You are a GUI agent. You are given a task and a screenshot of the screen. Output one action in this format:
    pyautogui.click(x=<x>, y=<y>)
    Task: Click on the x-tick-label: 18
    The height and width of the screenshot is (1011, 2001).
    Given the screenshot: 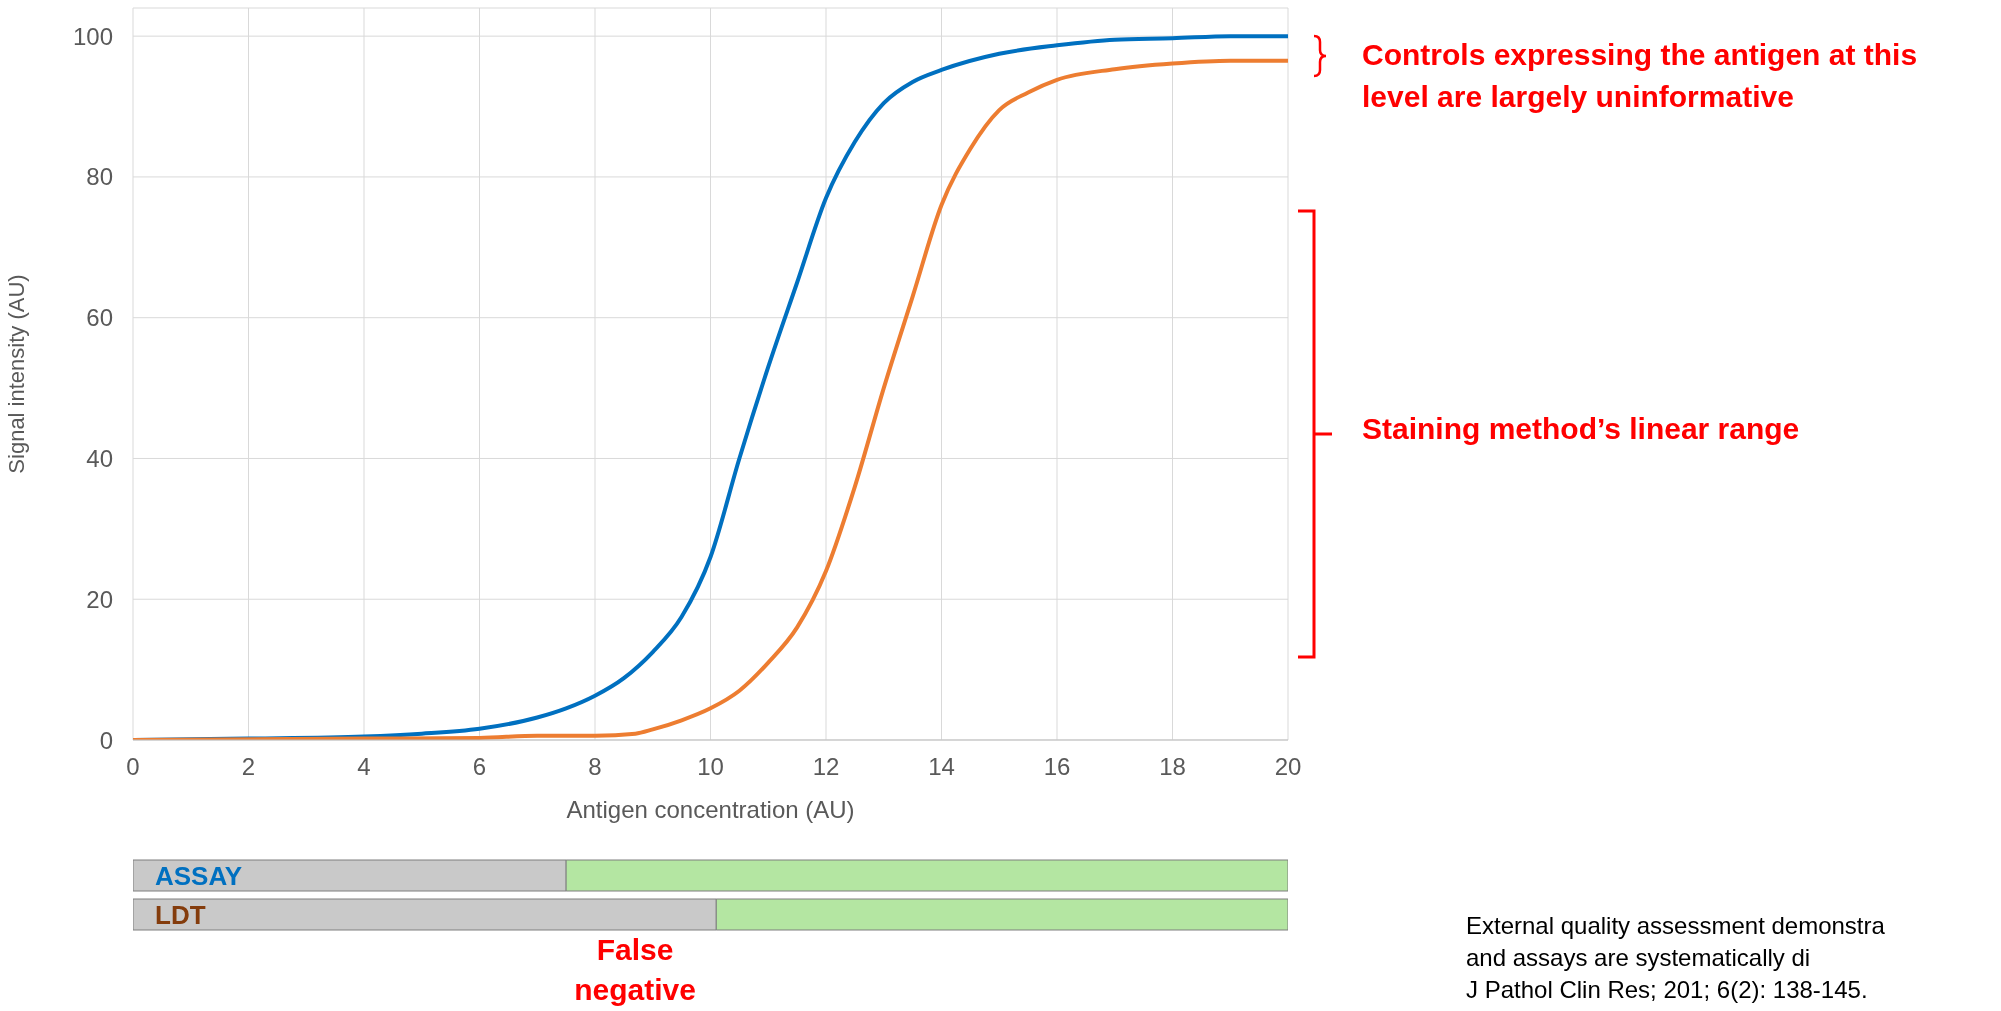 What is the action you would take?
    pyautogui.click(x=1172, y=767)
    